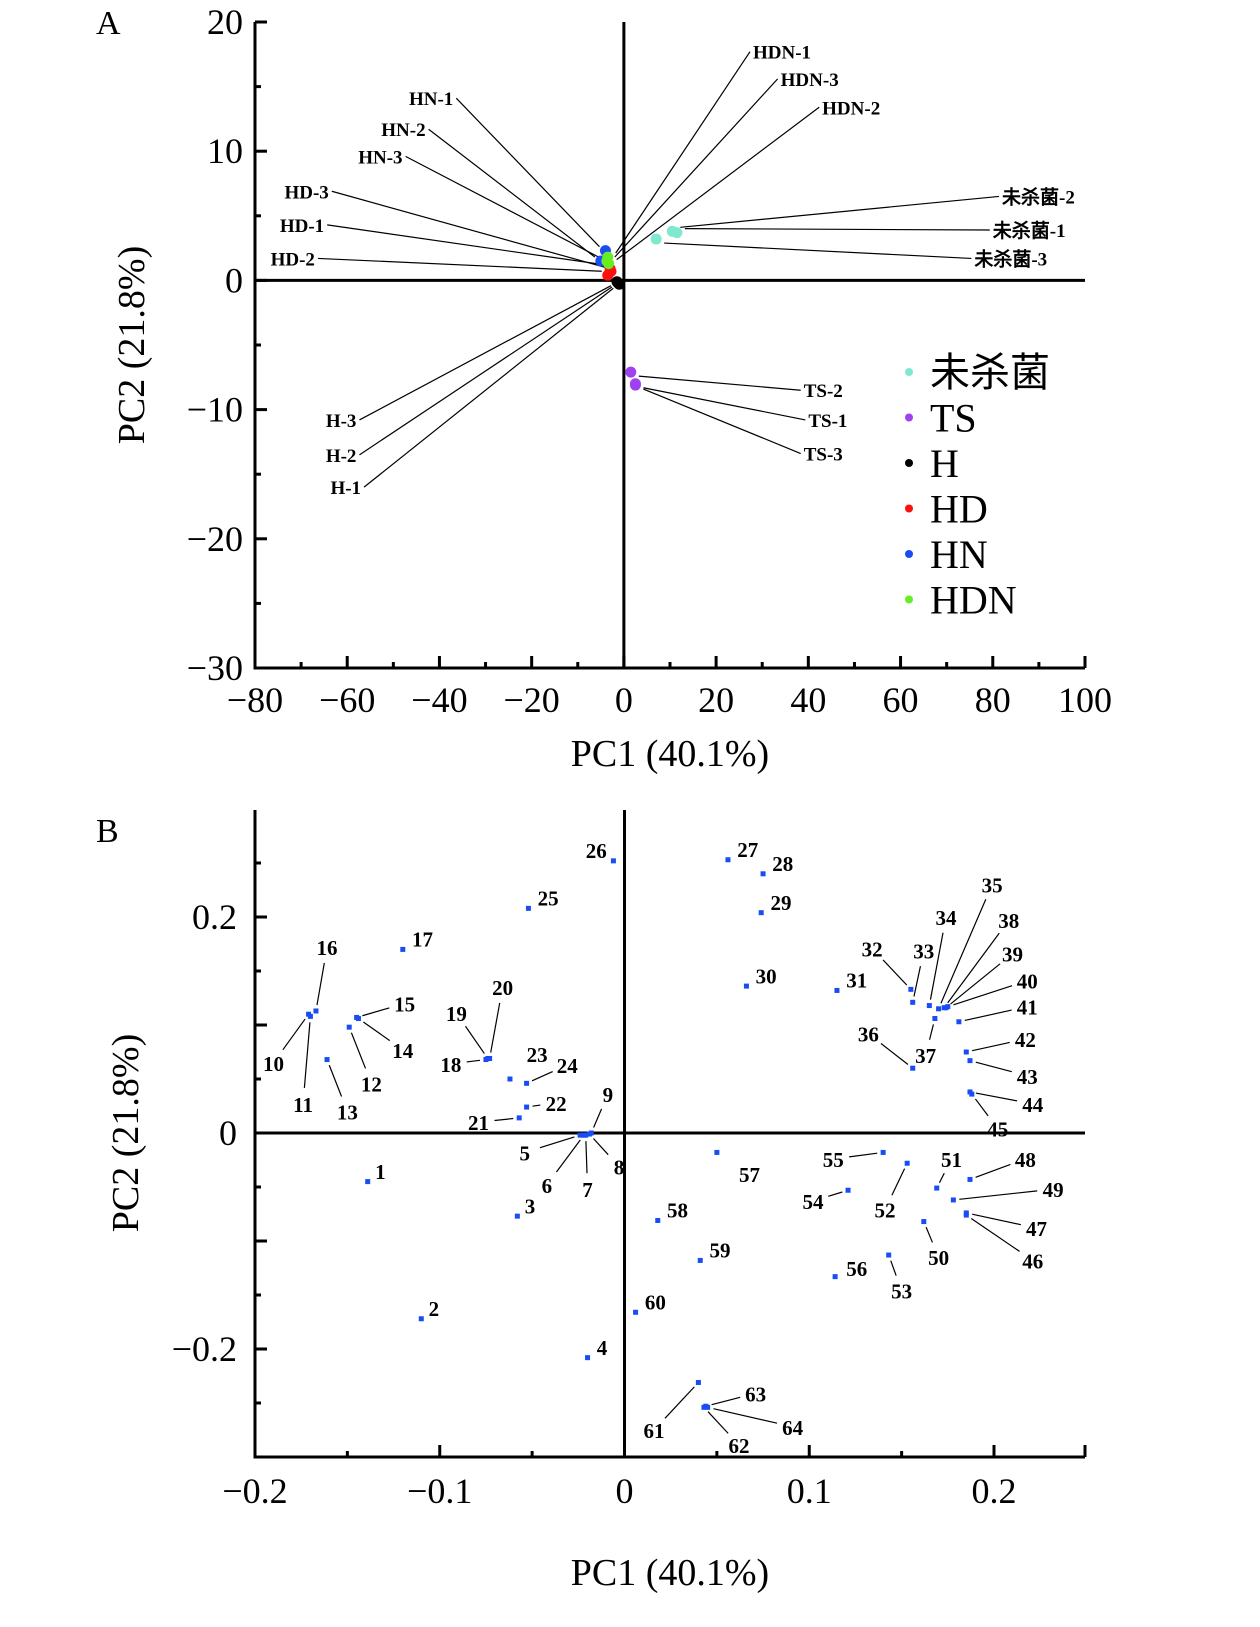 Image resolution: width=1260 pixels, height=1627 pixels. What do you see at coordinates (990, 372) in the screenshot?
I see `legend-label: 未杀菌` at bounding box center [990, 372].